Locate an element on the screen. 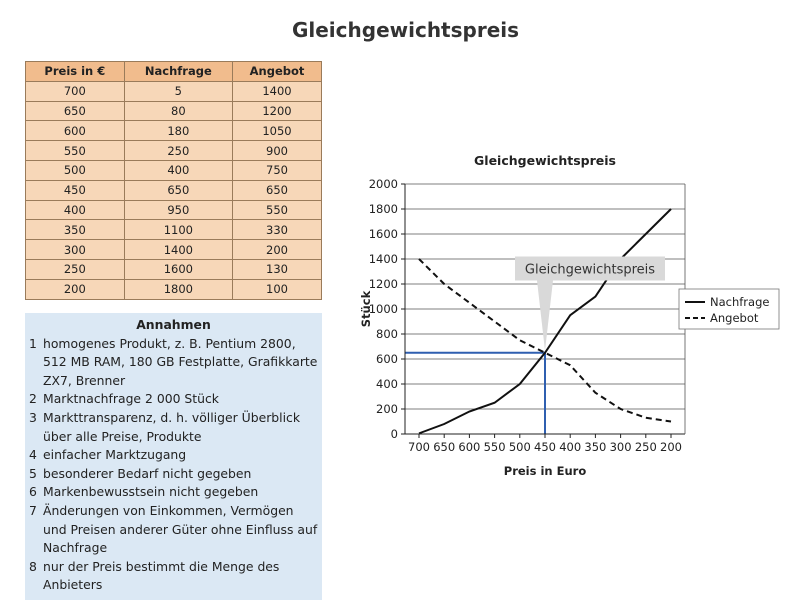 This screenshot has height=612, width=811. price-cell: 400 is located at coordinates (75, 210).